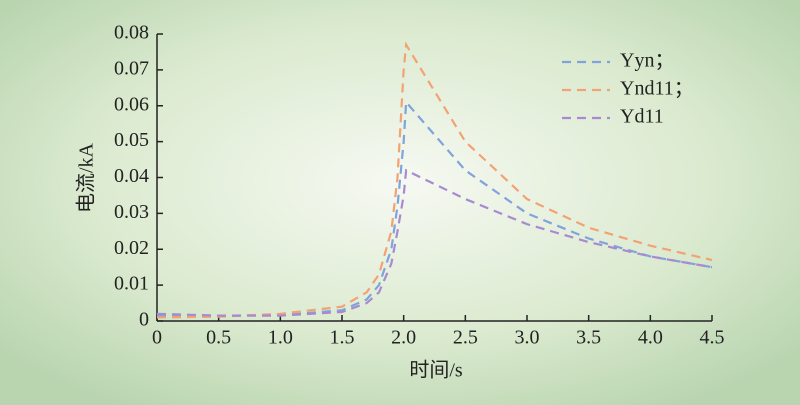 Image resolution: width=800 pixels, height=405 pixels. Describe the element at coordinates (131, 176) in the screenshot. I see `y-tick-label: 0.04` at that location.